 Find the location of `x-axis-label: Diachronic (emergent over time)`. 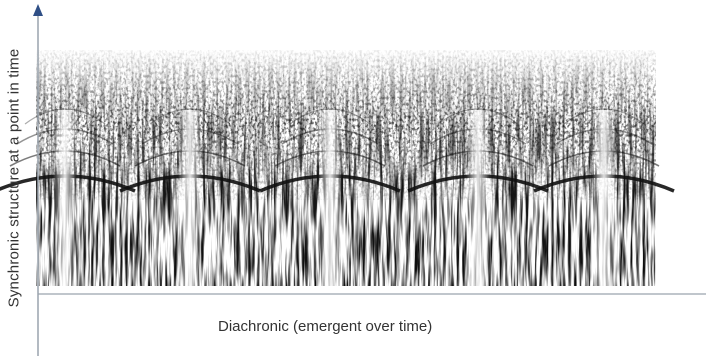

x-axis-label: Diachronic (emergent over time) is located at coordinates (325, 326).